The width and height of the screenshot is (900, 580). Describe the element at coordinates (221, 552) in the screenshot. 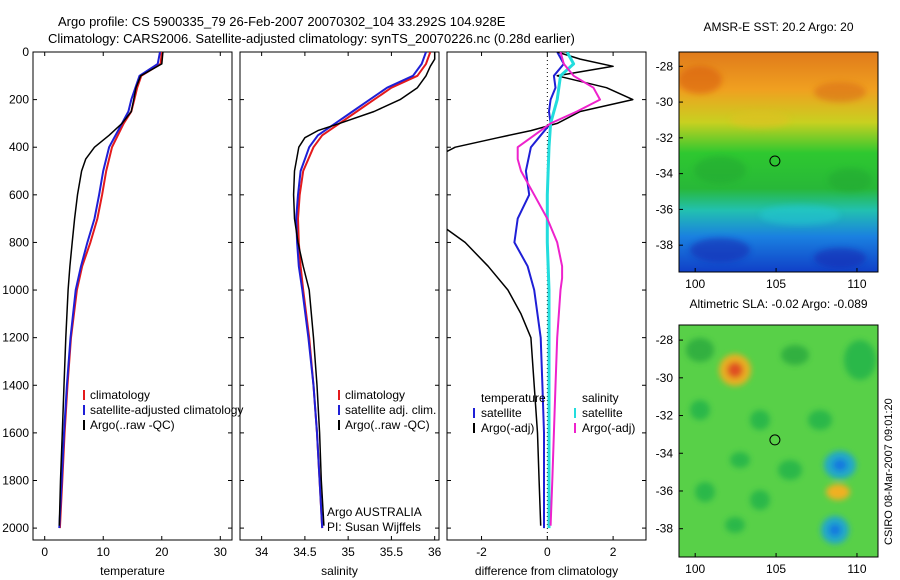

I see `temperature-xtick-label: 30` at that location.